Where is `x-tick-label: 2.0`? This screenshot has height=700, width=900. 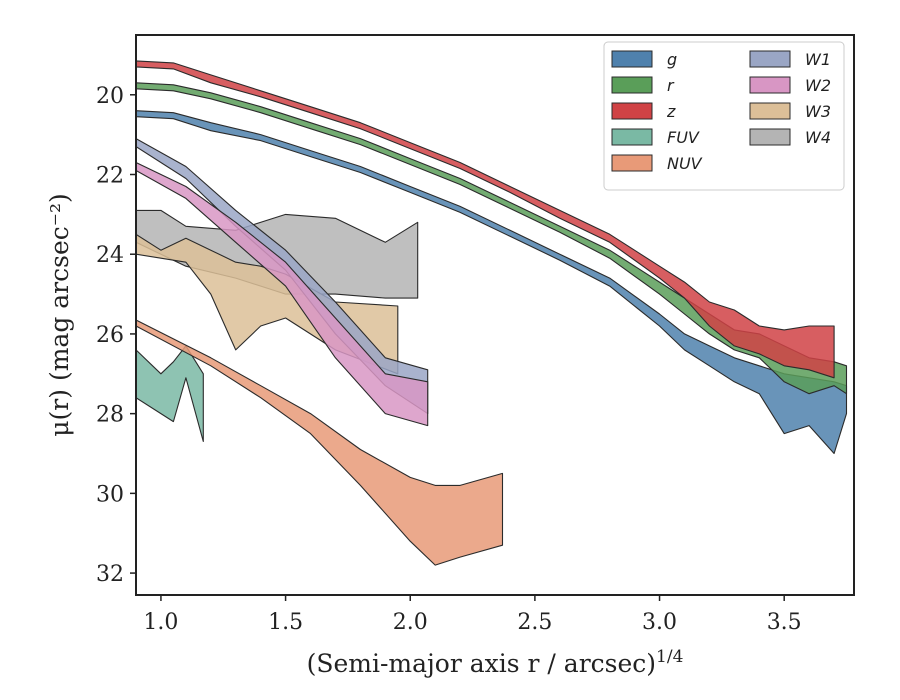
x-tick-label: 2.0 is located at coordinates (410, 622).